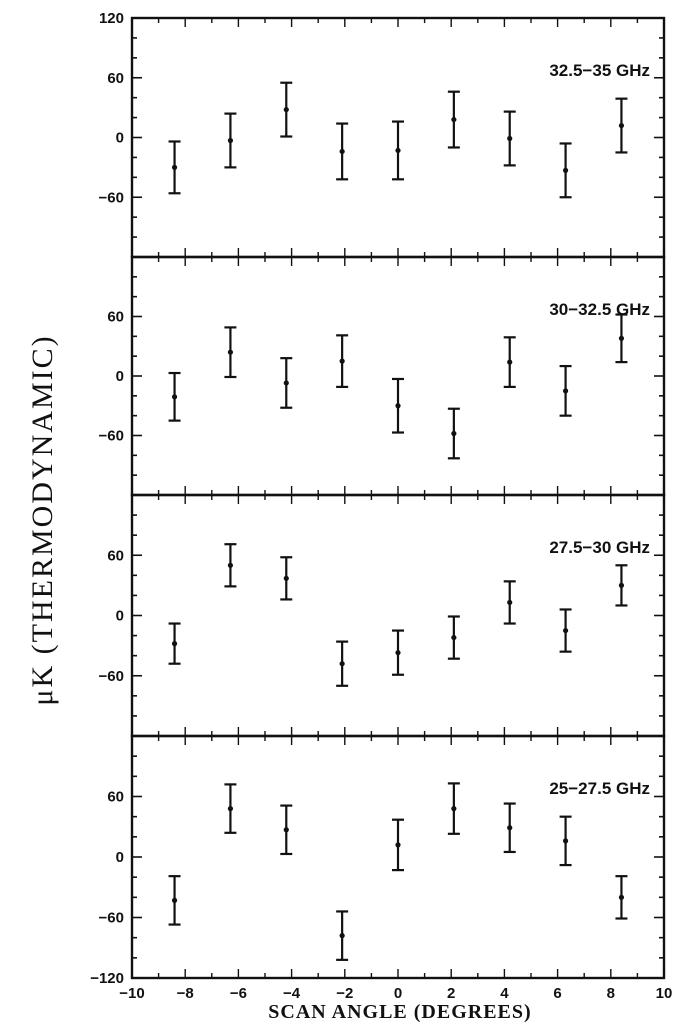 This screenshot has width=682, height=1024. I want to click on x-tick-label: 4, so click(504, 993).